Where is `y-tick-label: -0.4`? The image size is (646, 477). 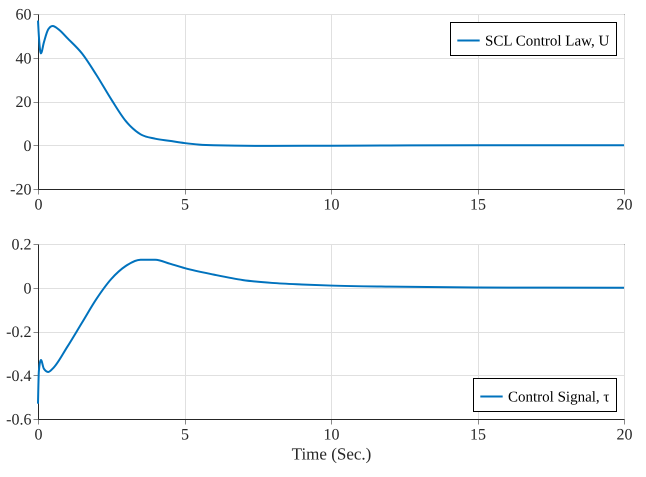 y-tick-label: -0.4 is located at coordinates (19, 376).